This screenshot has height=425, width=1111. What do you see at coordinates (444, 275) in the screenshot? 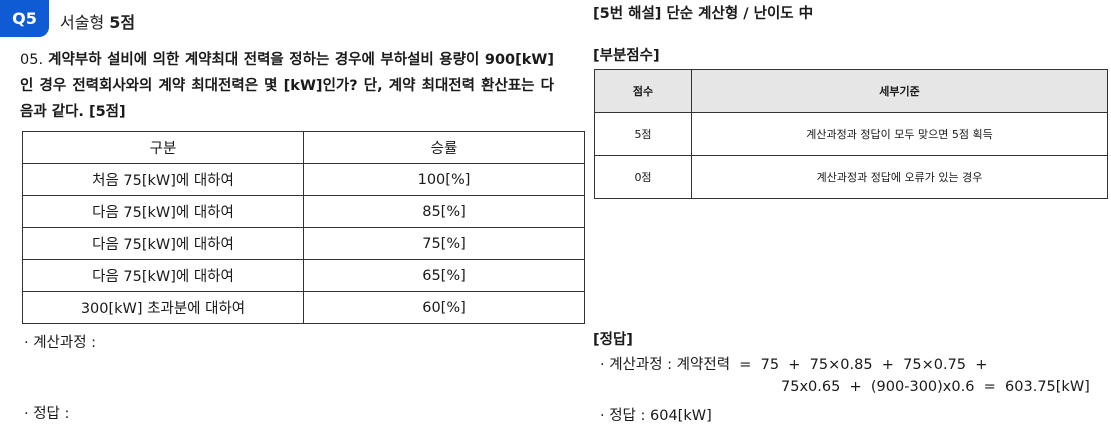
I see `table-cell: 65[%]` at bounding box center [444, 275].